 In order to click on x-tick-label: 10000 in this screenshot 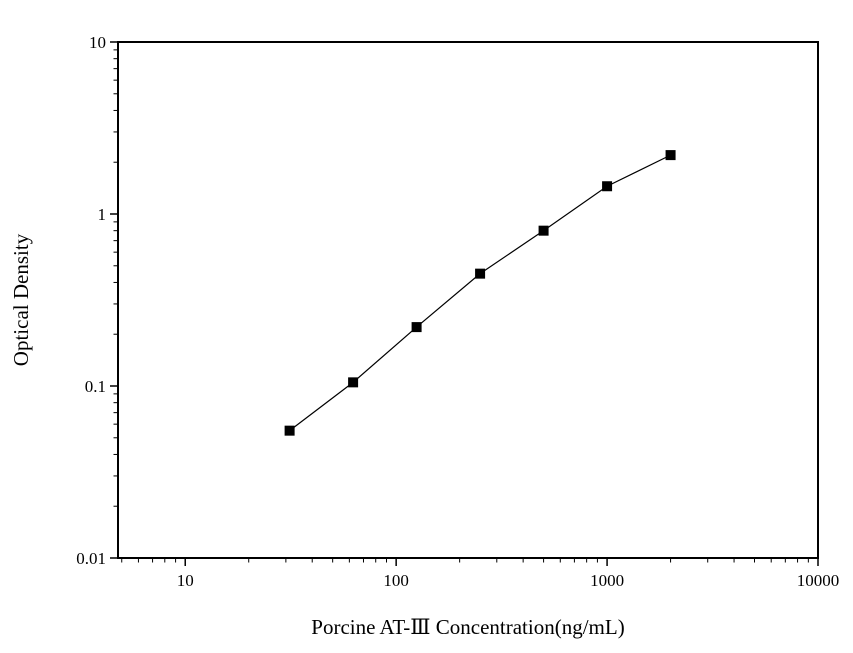, I will do `click(818, 580)`.